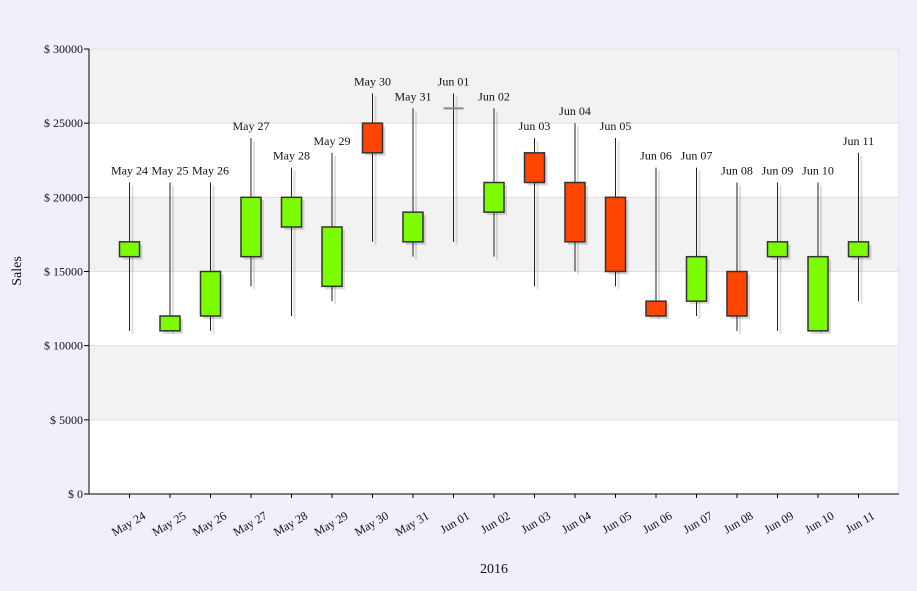  Describe the element at coordinates (66, 420) in the screenshot. I see `y-tick-label: $ 5000` at that location.